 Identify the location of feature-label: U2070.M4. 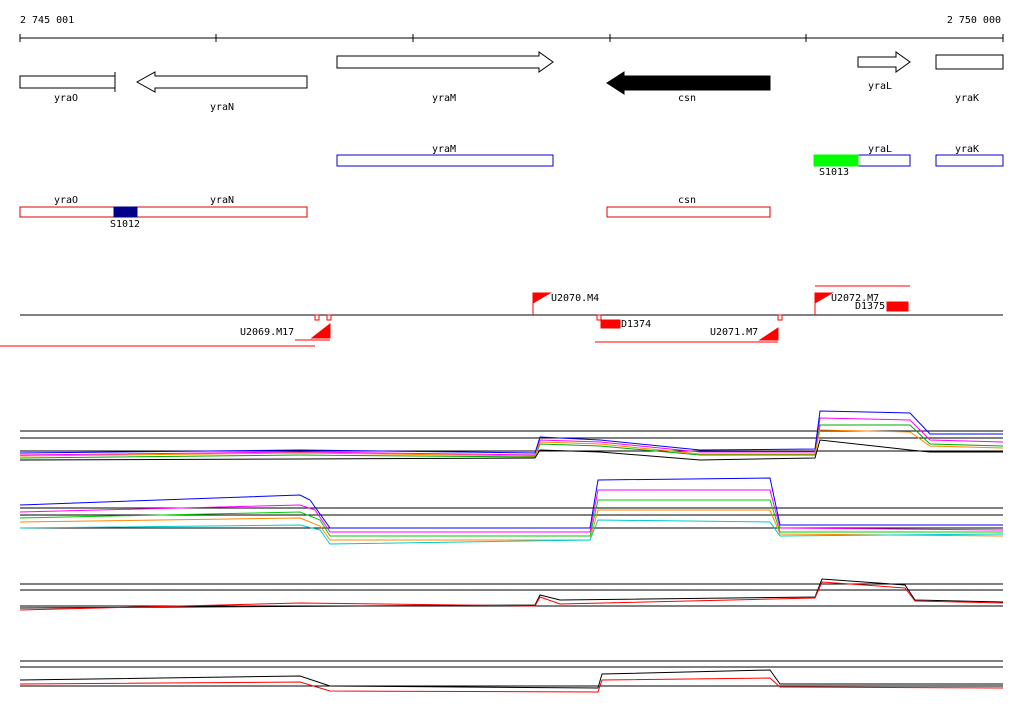
(575, 298).